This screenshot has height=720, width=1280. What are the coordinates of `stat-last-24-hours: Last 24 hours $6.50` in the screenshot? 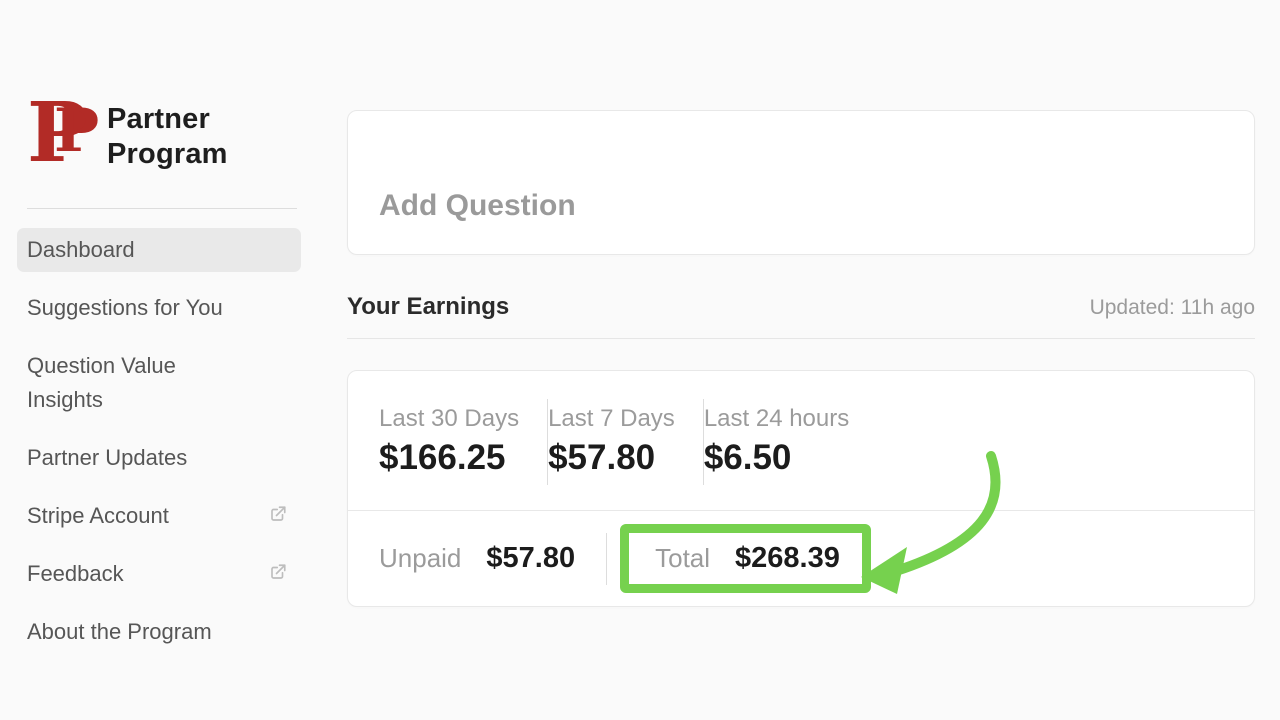 It's located at (790, 457).